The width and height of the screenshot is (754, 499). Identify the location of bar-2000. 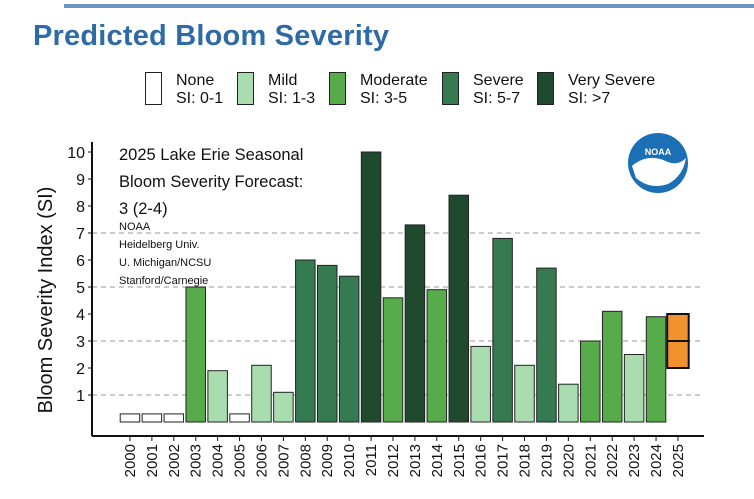
(130, 418).